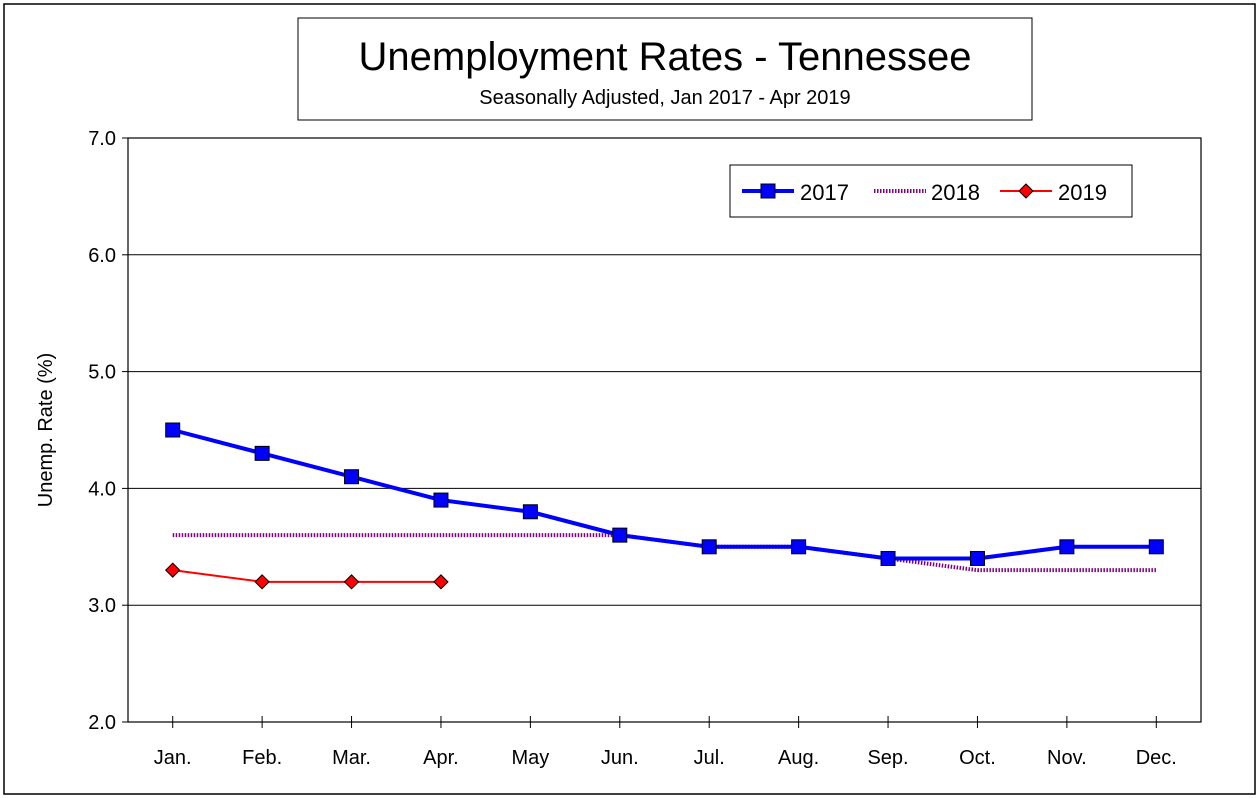  I want to click on legend-label-2017: 2017, so click(824, 192).